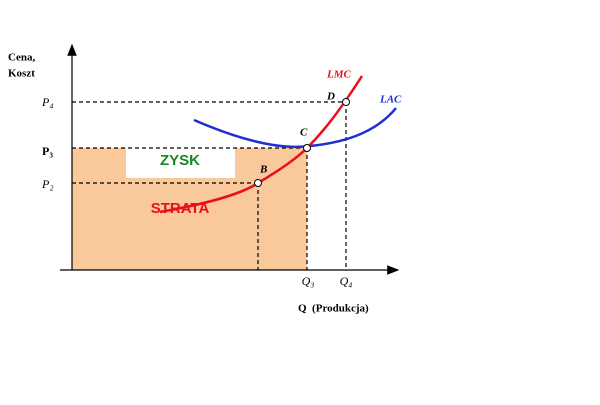 This screenshot has height=405, width=600. I want to click on tick-label: Q₄, so click(346, 281).